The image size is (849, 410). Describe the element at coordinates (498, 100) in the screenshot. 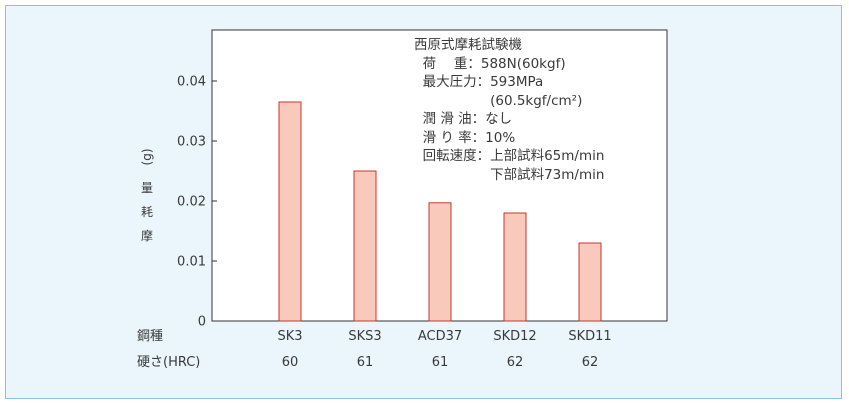

I see `annotation-line: (60.5kgf/cm²)` at that location.